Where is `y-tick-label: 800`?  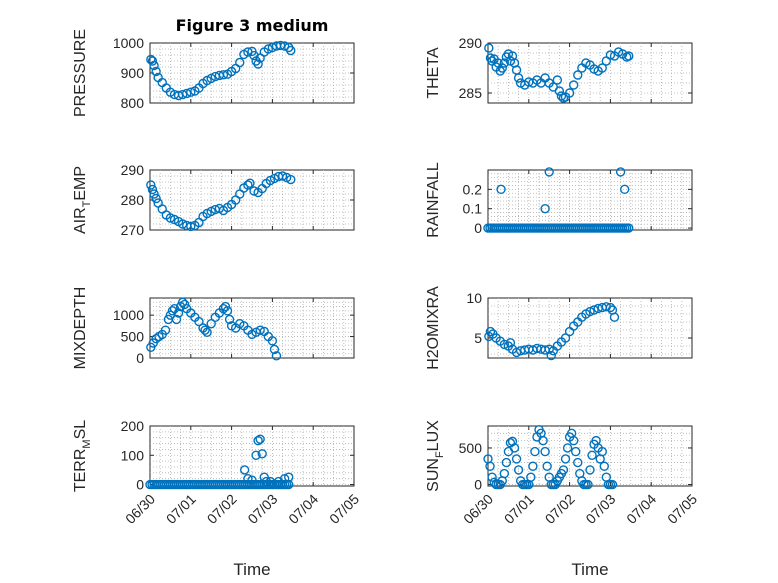
y-tick-label: 800 is located at coordinates (133, 103).